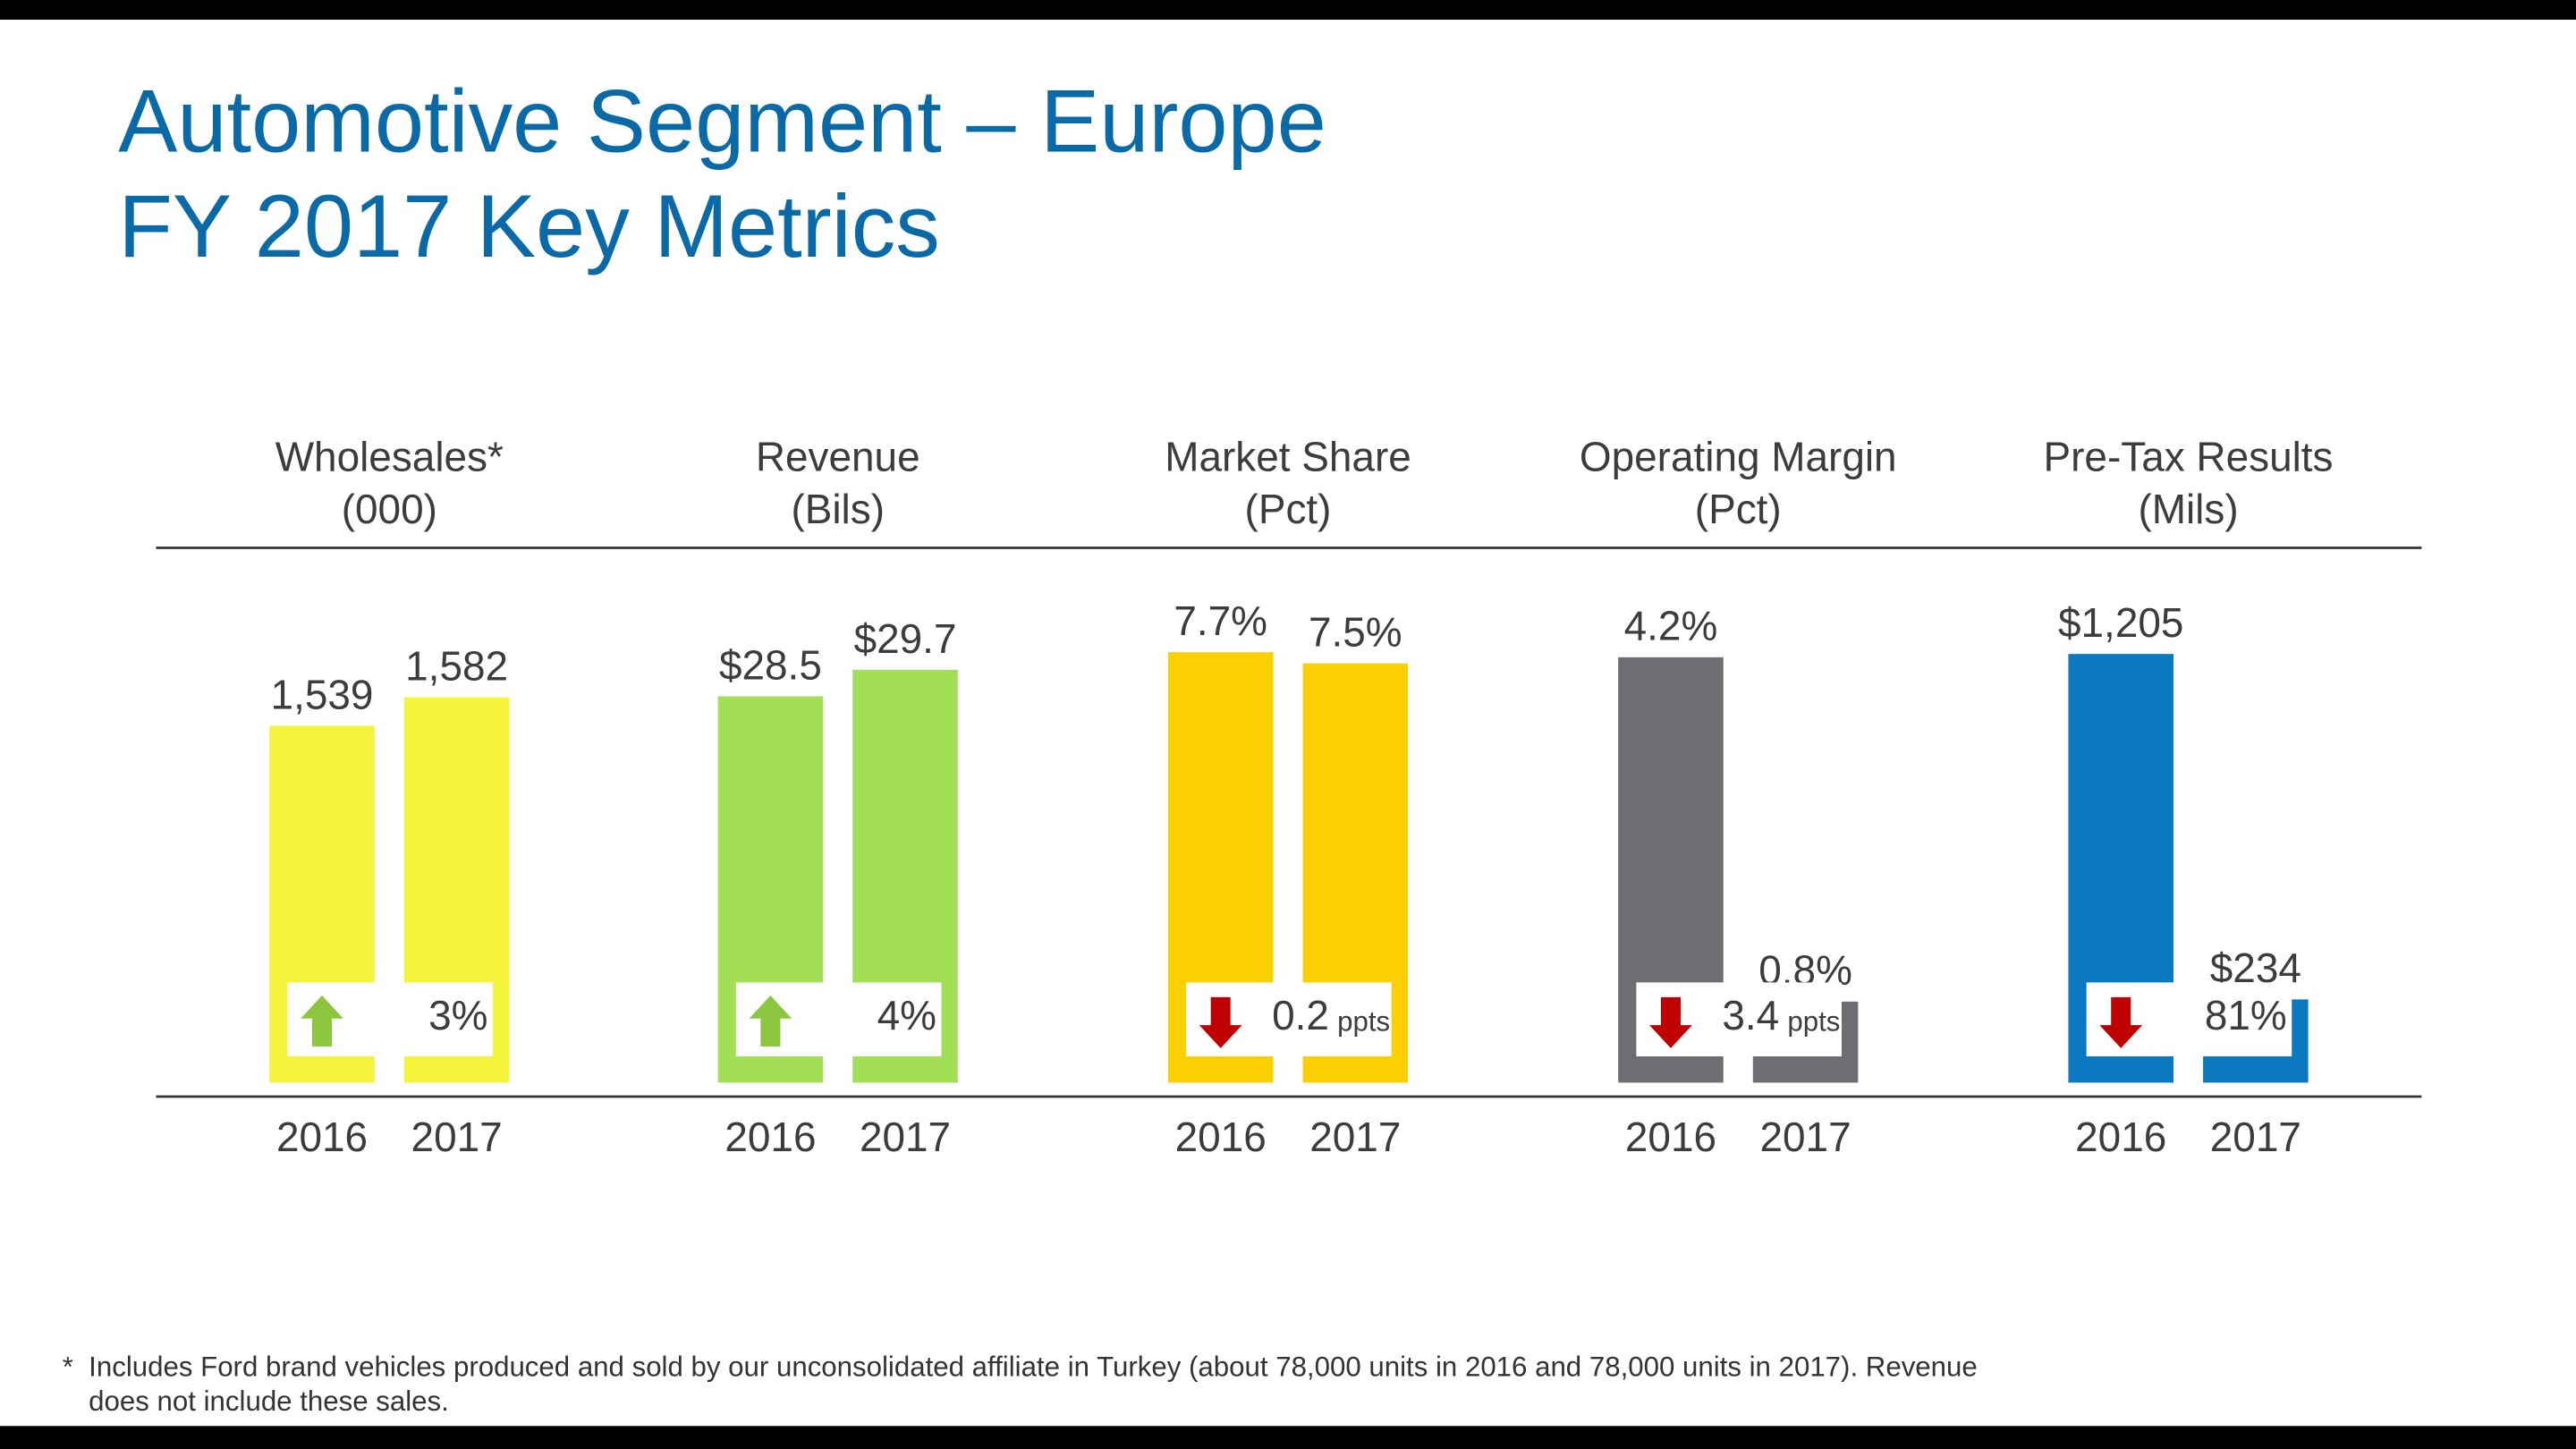 Image resolution: width=2576 pixels, height=1449 pixels. I want to click on change-label: 4%, so click(906, 1015).